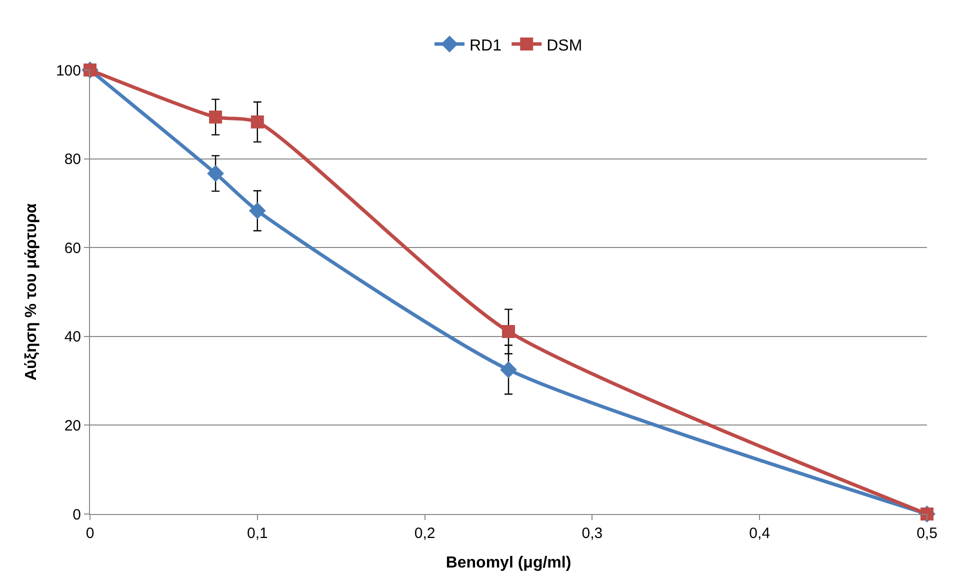 This screenshot has height=580, width=957. What do you see at coordinates (592, 533) in the screenshot?
I see `x-tick-label: 0,3` at bounding box center [592, 533].